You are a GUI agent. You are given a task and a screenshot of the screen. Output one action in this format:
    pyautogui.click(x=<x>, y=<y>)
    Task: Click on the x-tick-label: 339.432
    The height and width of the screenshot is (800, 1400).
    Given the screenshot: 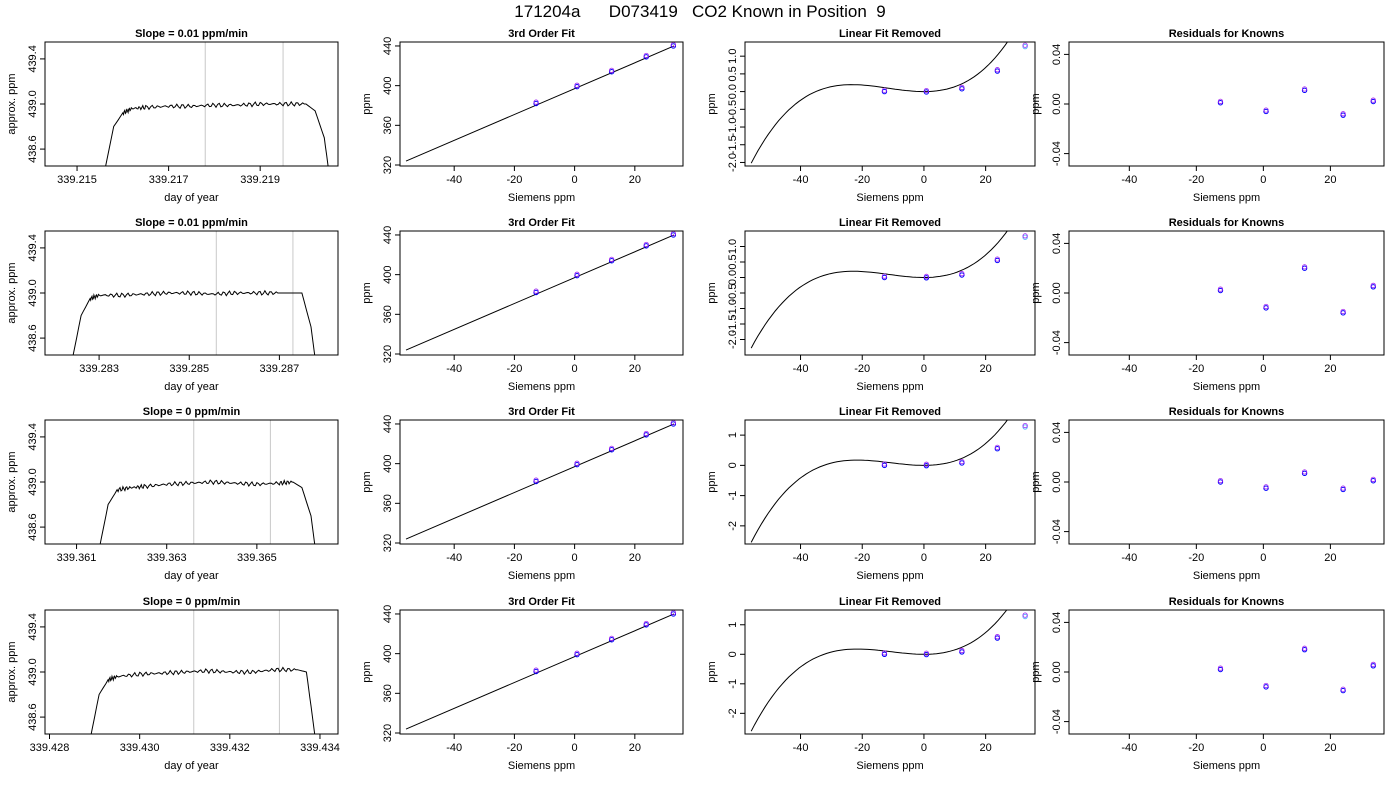 What is the action you would take?
    pyautogui.click(x=230, y=748)
    